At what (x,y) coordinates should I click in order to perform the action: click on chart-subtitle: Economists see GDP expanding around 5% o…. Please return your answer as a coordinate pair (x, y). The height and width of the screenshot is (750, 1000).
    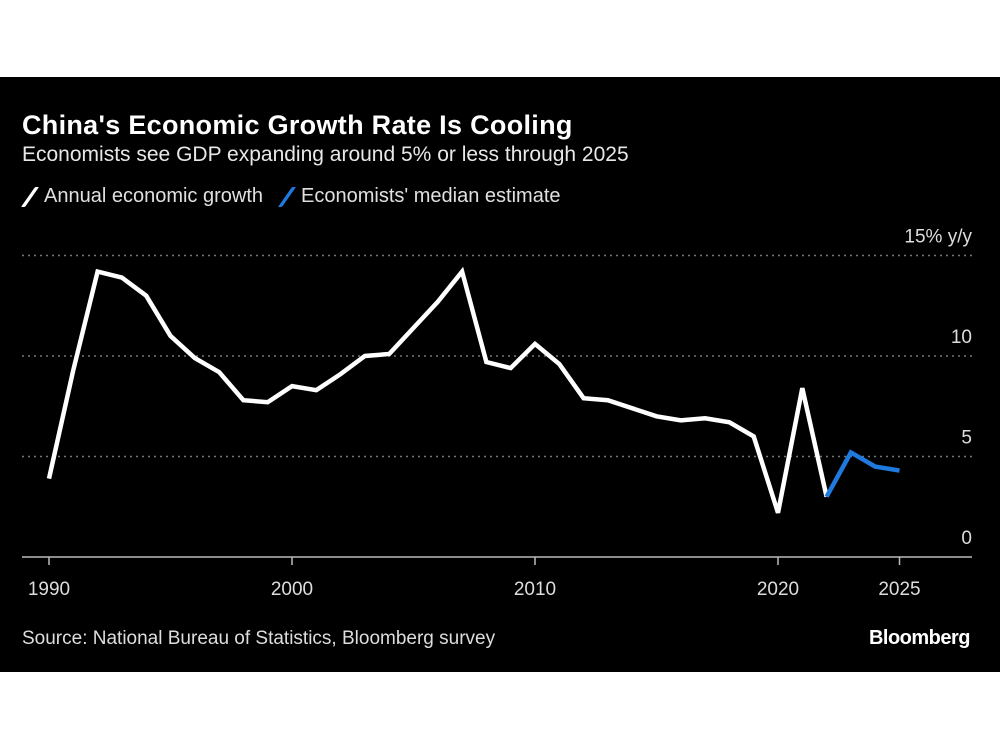
    Looking at the image, I should click on (325, 154).